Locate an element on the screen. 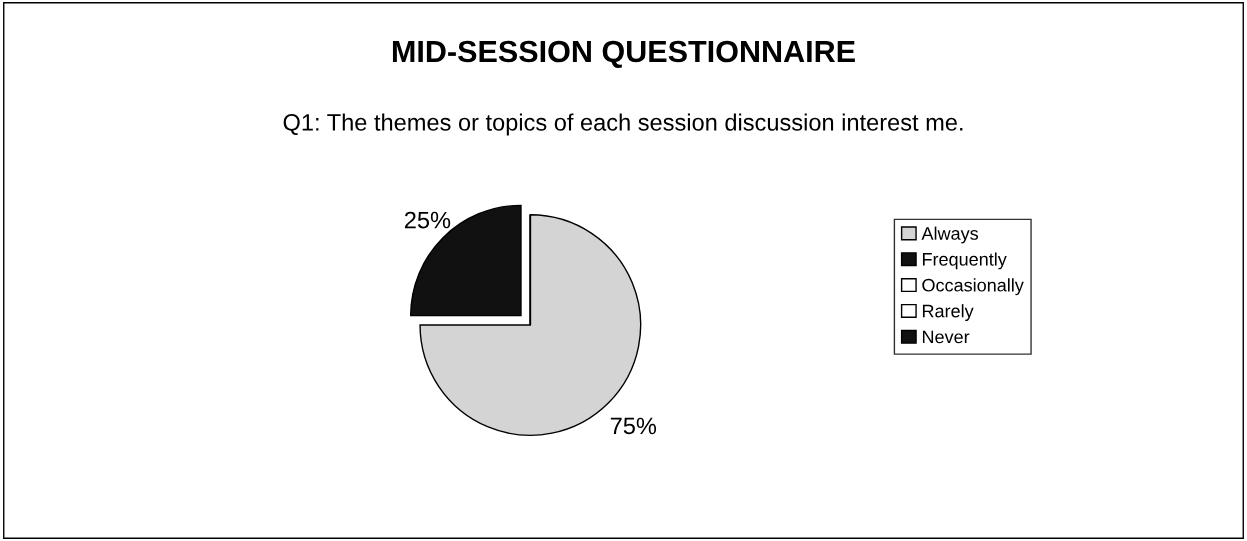 This screenshot has width=1247, height=541. data-label: 25% is located at coordinates (427, 220).